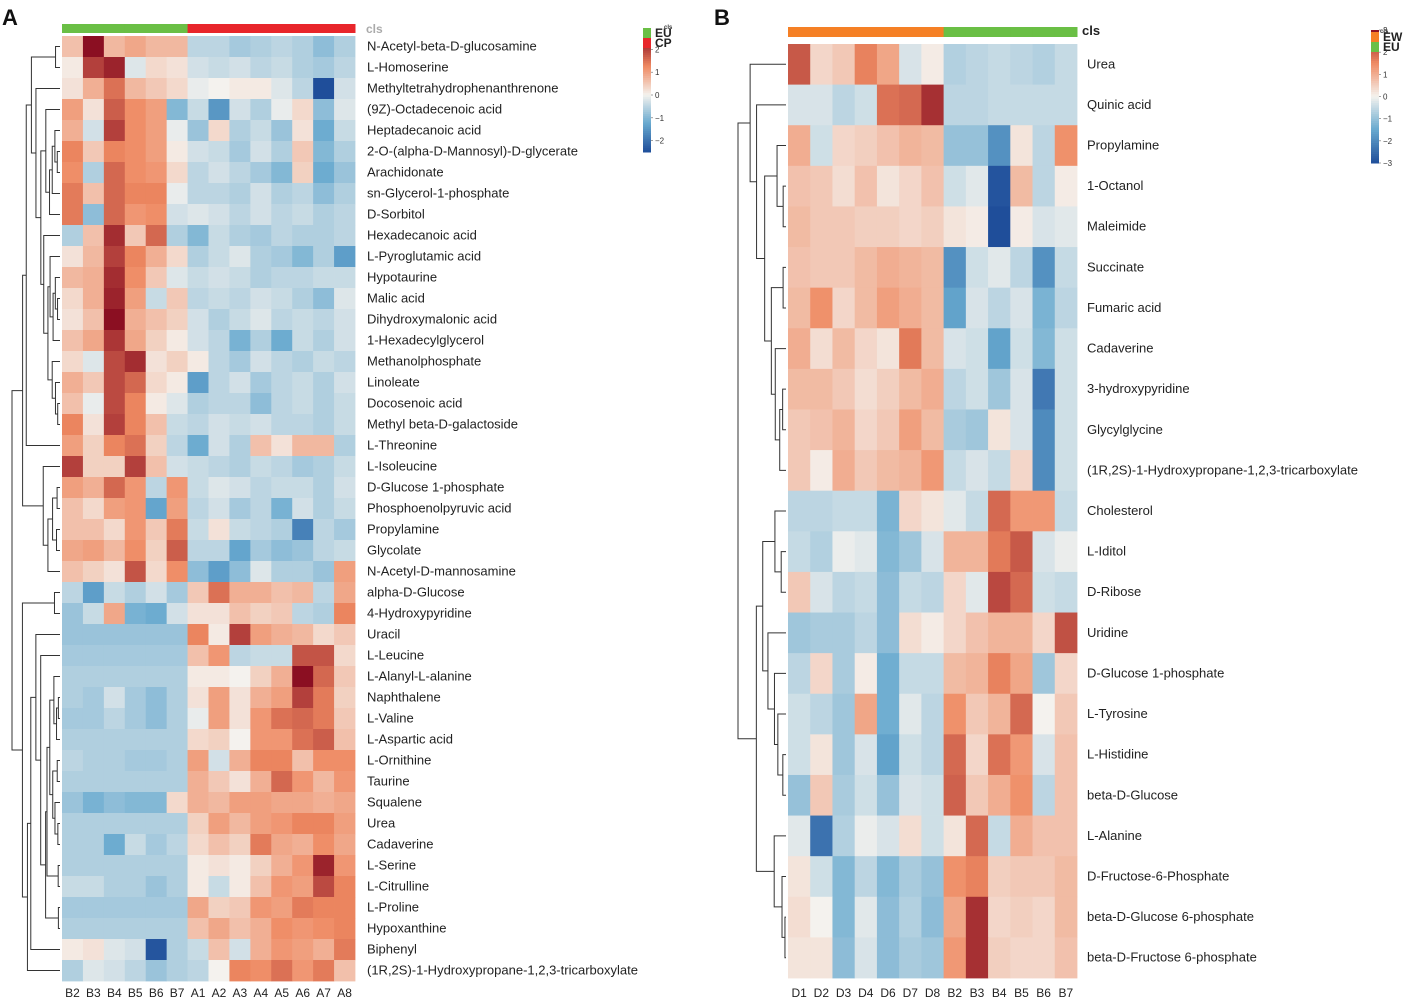  What do you see at coordinates (93, 887) in the screenshot?
I see `panel-a-cell-b3-l-citrulline` at bounding box center [93, 887].